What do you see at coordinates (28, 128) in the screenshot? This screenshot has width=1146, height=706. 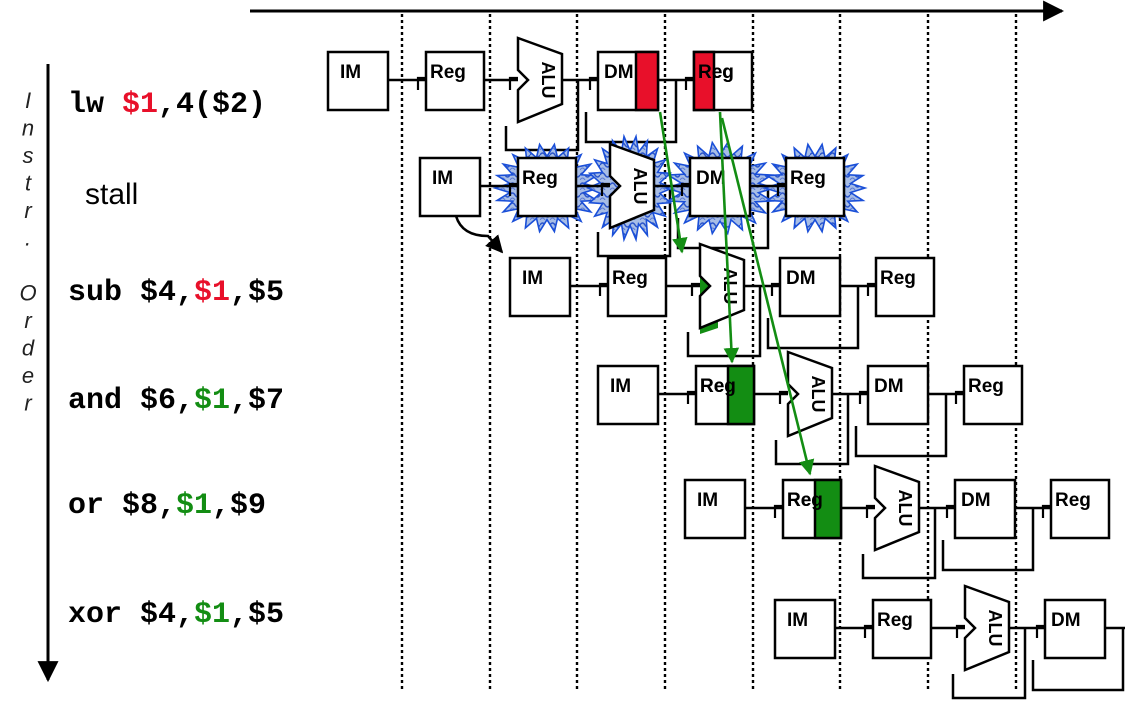 I see `axis-label-letter: n` at bounding box center [28, 128].